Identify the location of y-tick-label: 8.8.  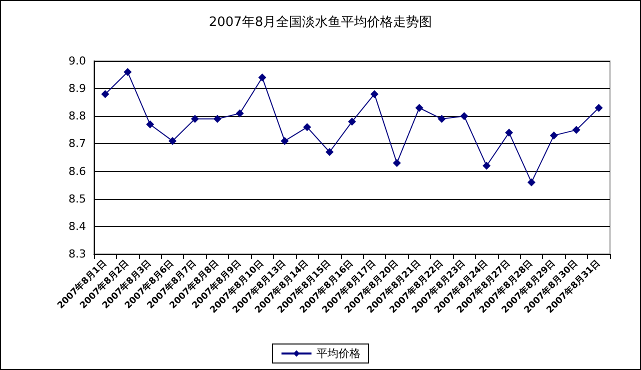
(77, 116).